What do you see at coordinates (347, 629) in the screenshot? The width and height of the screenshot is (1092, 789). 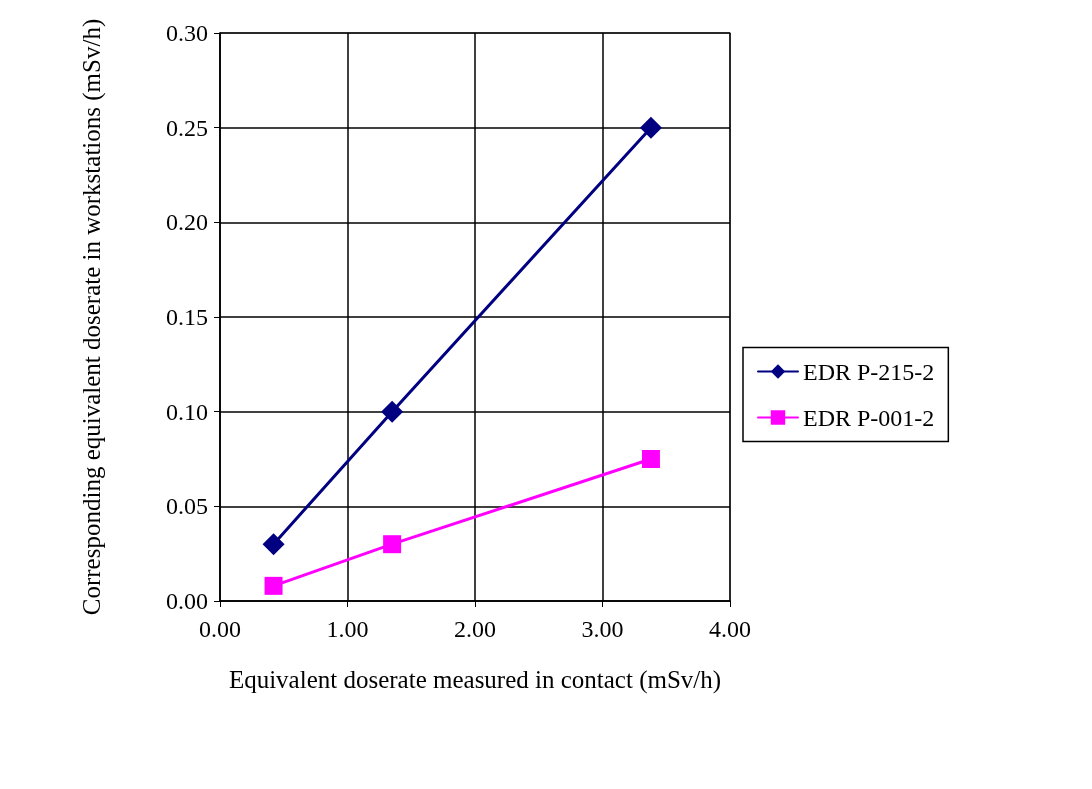 I see `x-tick-label: 1.00` at bounding box center [347, 629].